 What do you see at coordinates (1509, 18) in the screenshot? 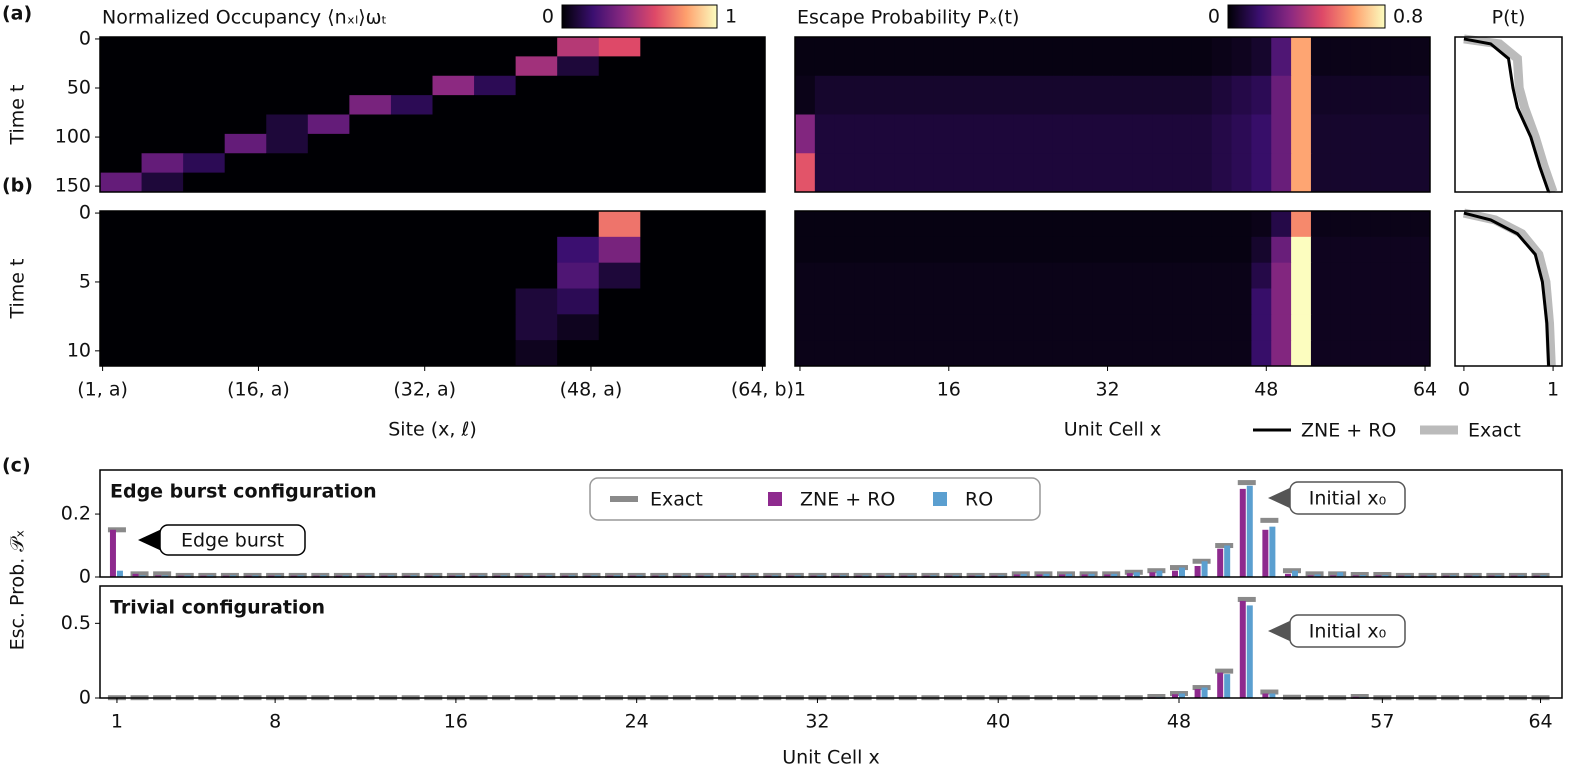
I see `chart-title: P(t)` at bounding box center [1509, 18].